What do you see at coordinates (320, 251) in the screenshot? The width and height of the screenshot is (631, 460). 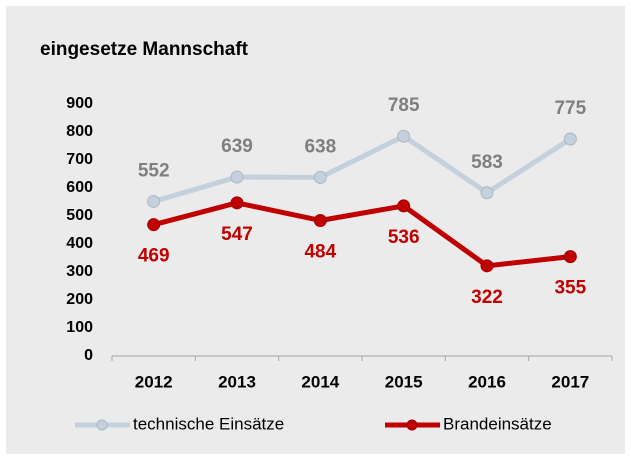 I see `data-label: 484` at bounding box center [320, 251].